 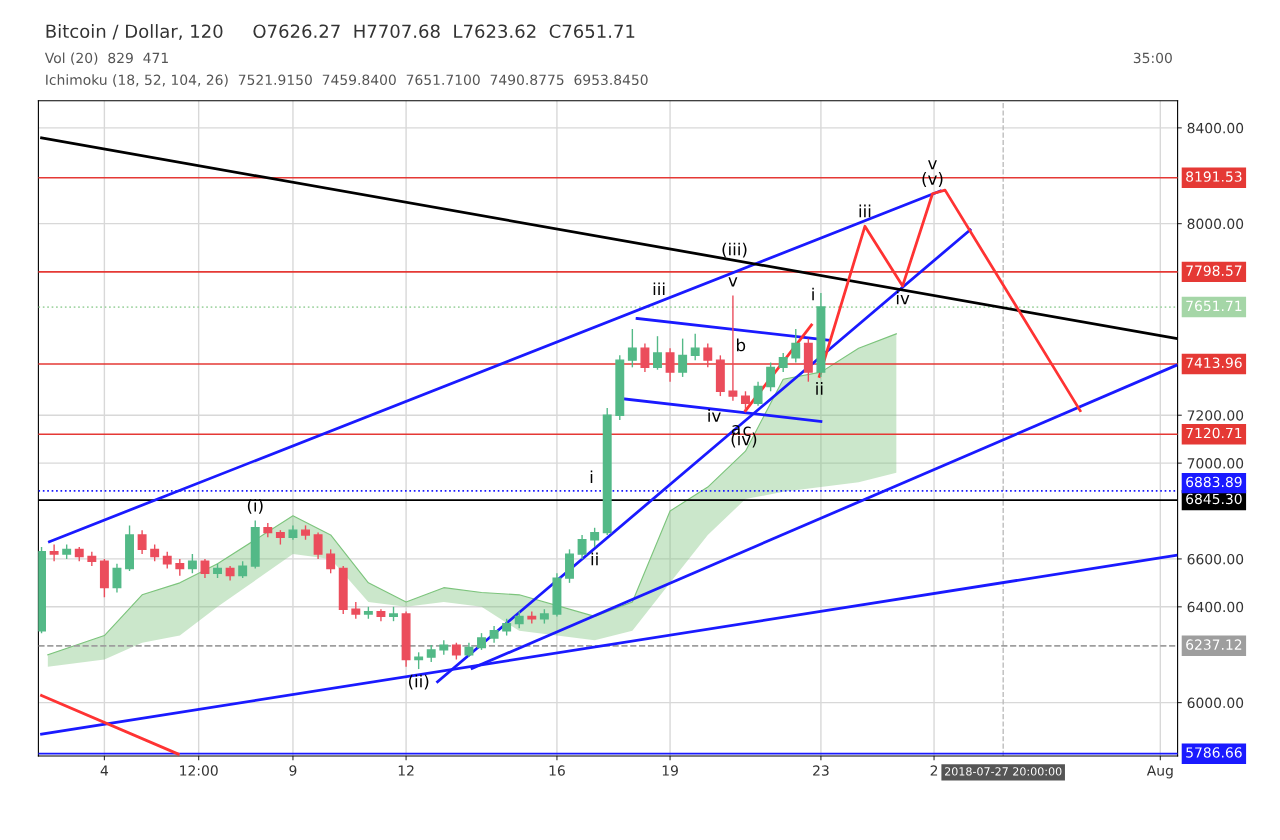 I want to click on ref-line-label: 5786.66, so click(x=1214, y=752).